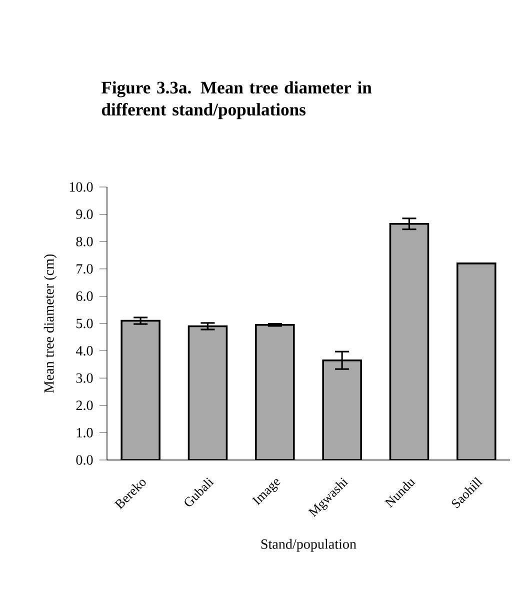  What do you see at coordinates (84, 323) in the screenshot?
I see `y-tick-label: 5.0` at bounding box center [84, 323].